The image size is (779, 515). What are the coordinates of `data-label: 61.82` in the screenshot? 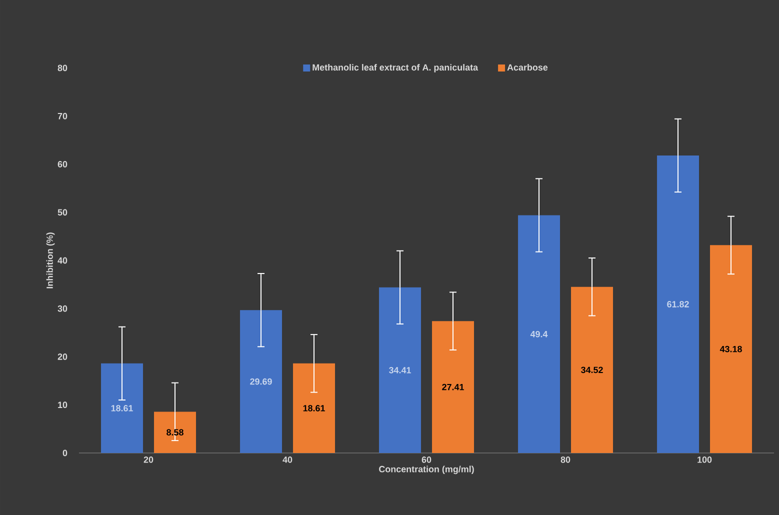 It's located at (678, 304).